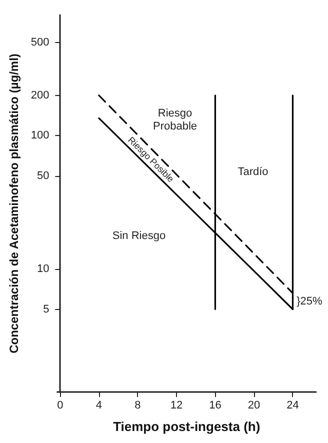 This screenshot has width=328, height=443. Describe the element at coordinates (40, 42) in the screenshot. I see `y-tick-label: 500` at that location.